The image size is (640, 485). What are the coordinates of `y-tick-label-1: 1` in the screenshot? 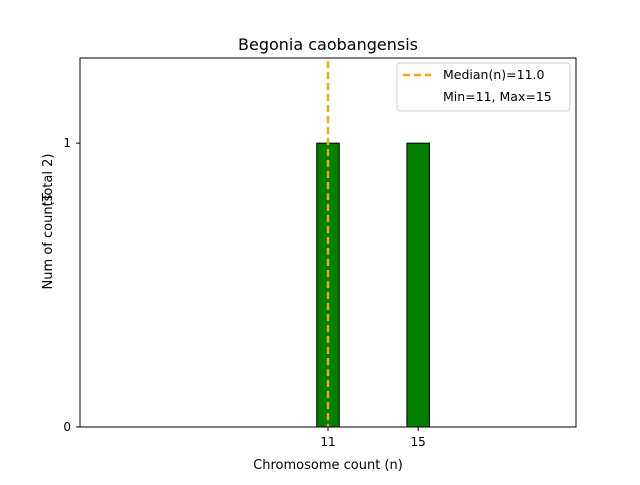 It's located at (67, 143).